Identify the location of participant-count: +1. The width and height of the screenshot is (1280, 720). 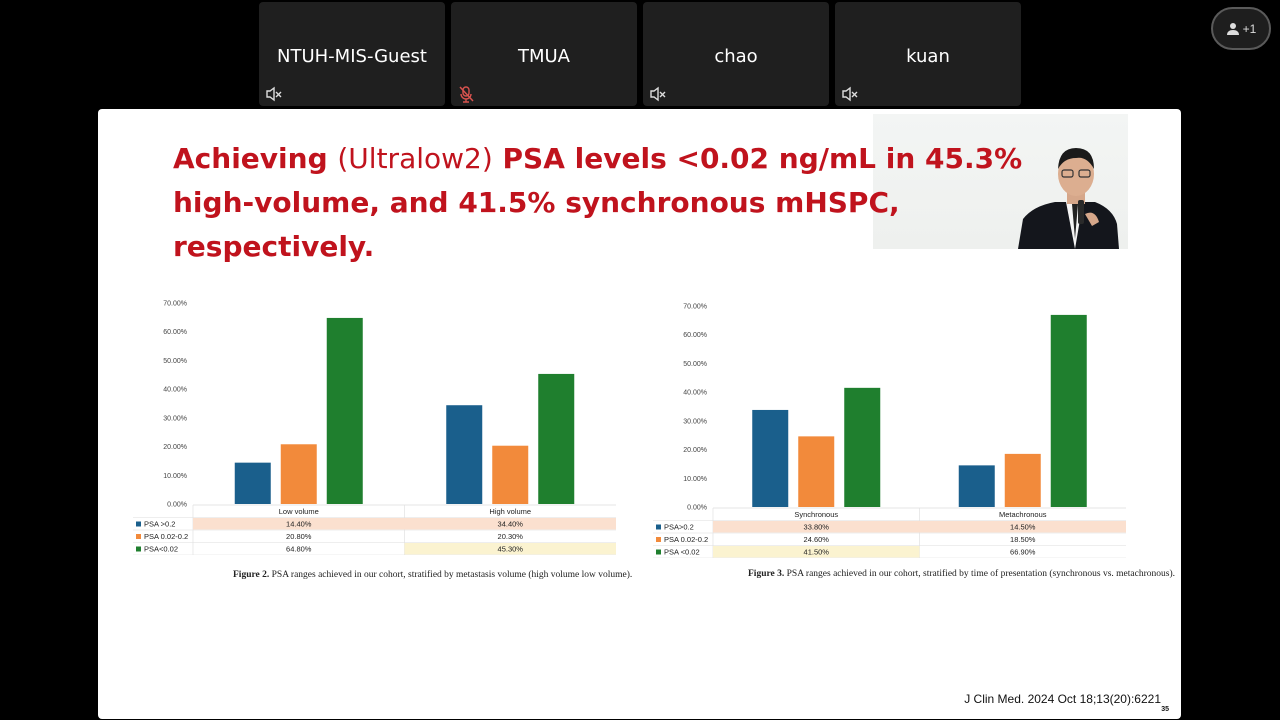
(1249, 28).